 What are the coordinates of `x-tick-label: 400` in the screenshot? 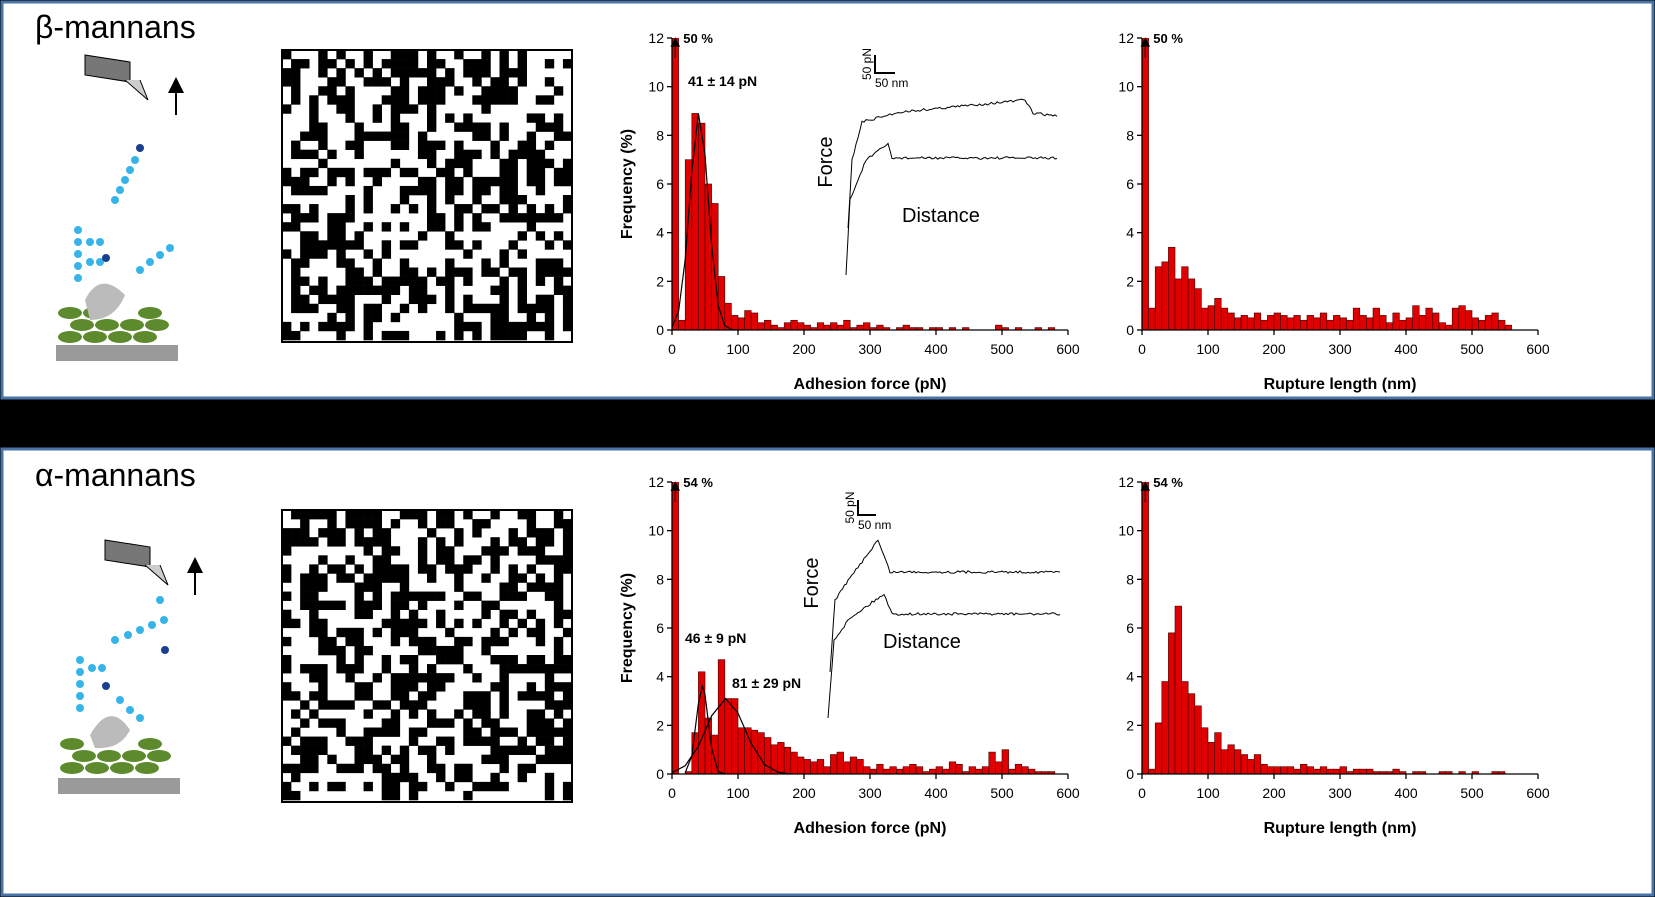 It's located at (1406, 349).